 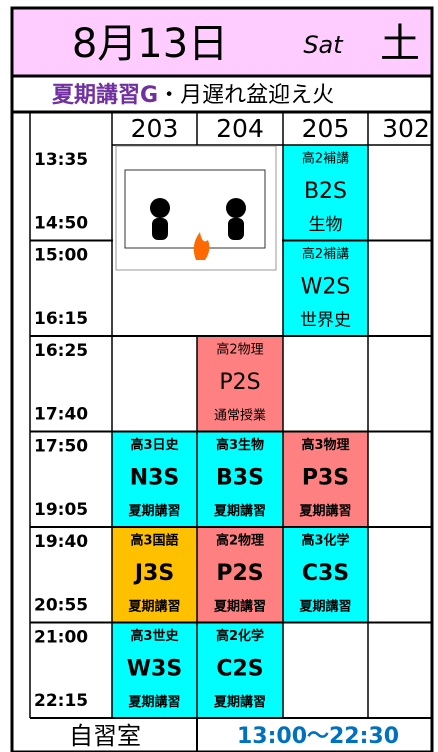 I want to click on start-time: 15:00, so click(x=61, y=256).